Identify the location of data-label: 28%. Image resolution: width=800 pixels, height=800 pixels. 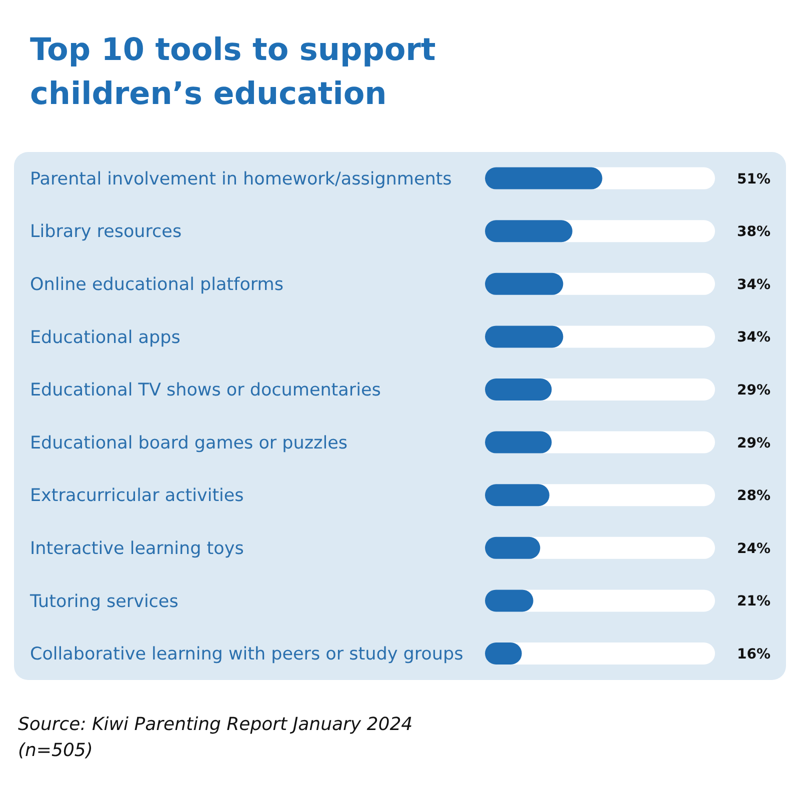
(754, 496).